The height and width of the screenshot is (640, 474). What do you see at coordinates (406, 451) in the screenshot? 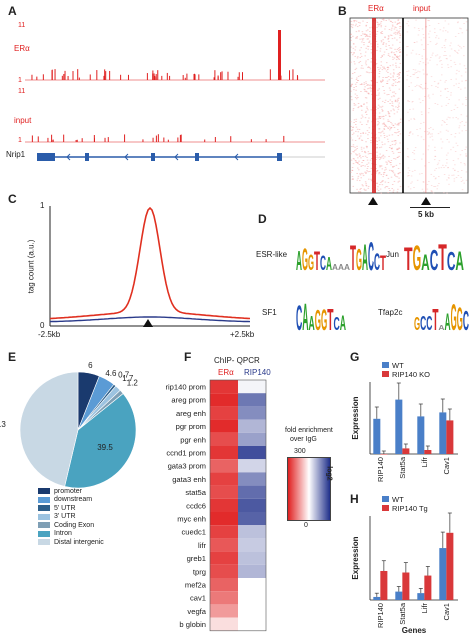
I see `bar-rip140-ko` at bounding box center [406, 451].